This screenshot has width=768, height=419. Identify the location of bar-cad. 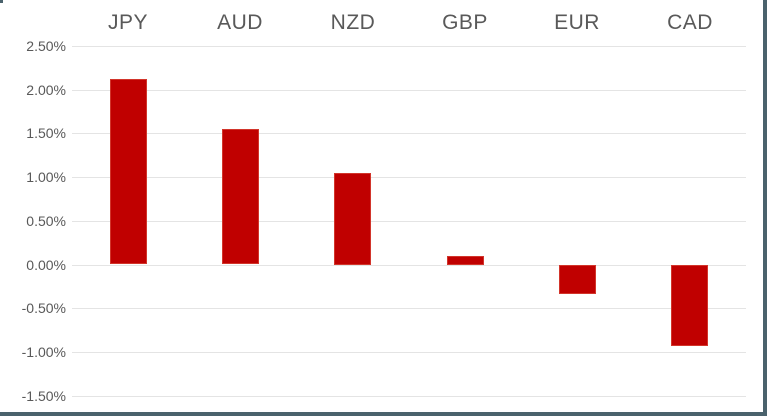
(689, 305).